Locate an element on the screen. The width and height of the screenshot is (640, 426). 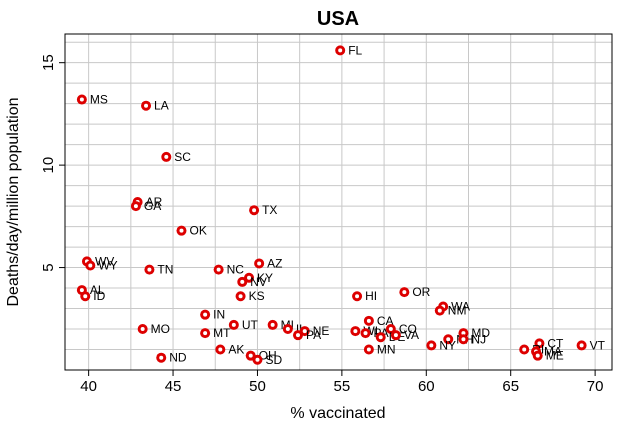
x-axis-label: % vaccinated is located at coordinates (337, 413).